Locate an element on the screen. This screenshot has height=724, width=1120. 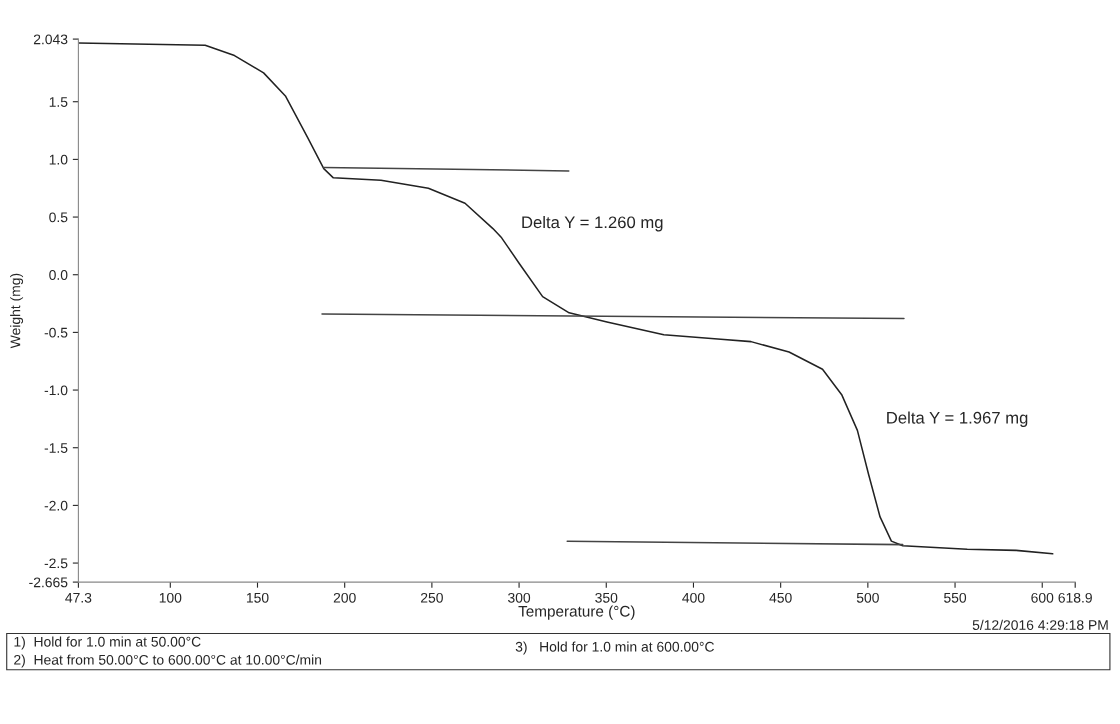
x-tick-label: 450 is located at coordinates (780, 597).